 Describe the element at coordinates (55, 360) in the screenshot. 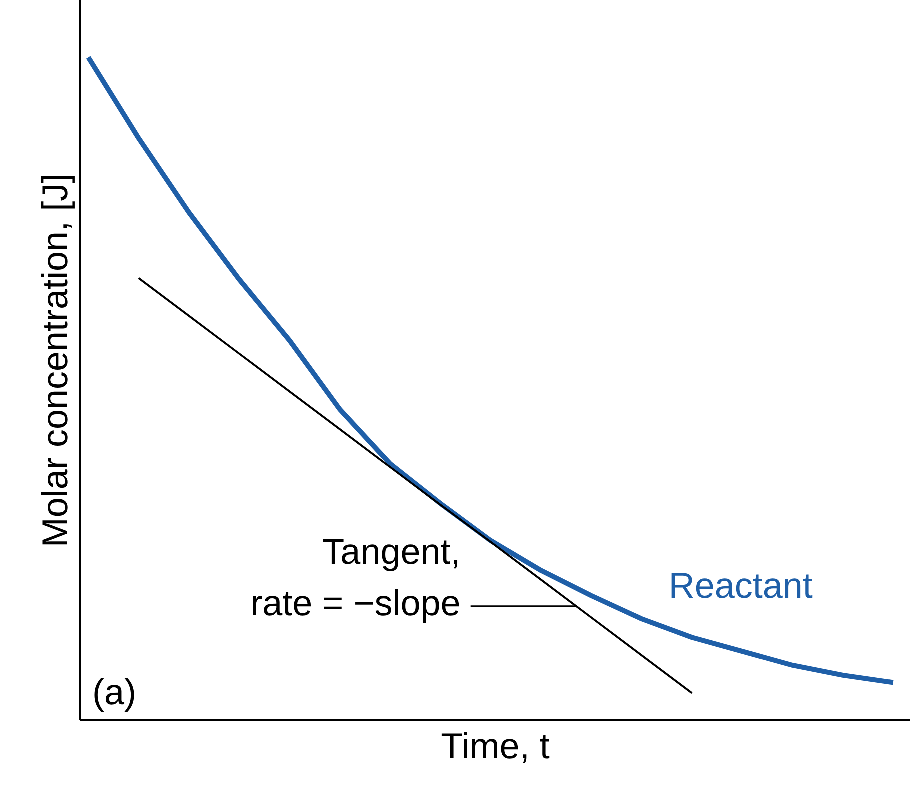

I see `y-axis-title: Molar concentration, [J]` at that location.